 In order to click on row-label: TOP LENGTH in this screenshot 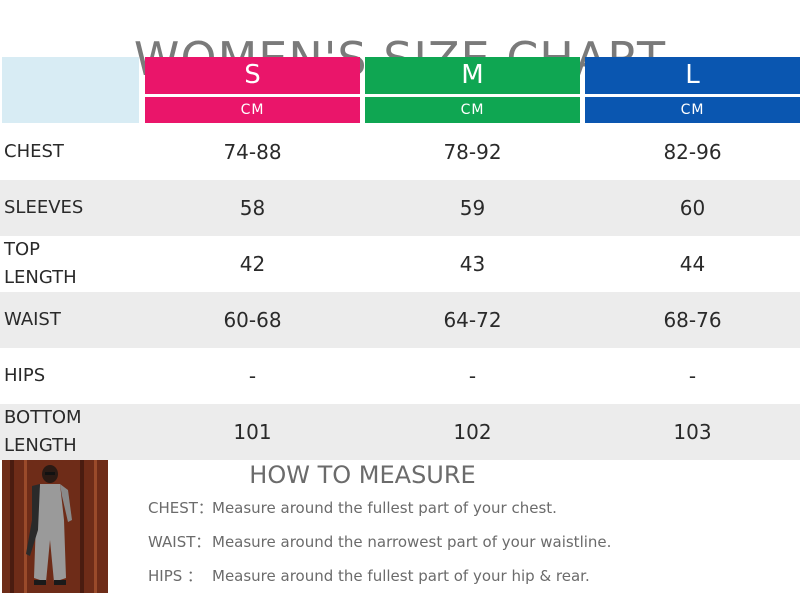, I will do `click(40, 263)`.